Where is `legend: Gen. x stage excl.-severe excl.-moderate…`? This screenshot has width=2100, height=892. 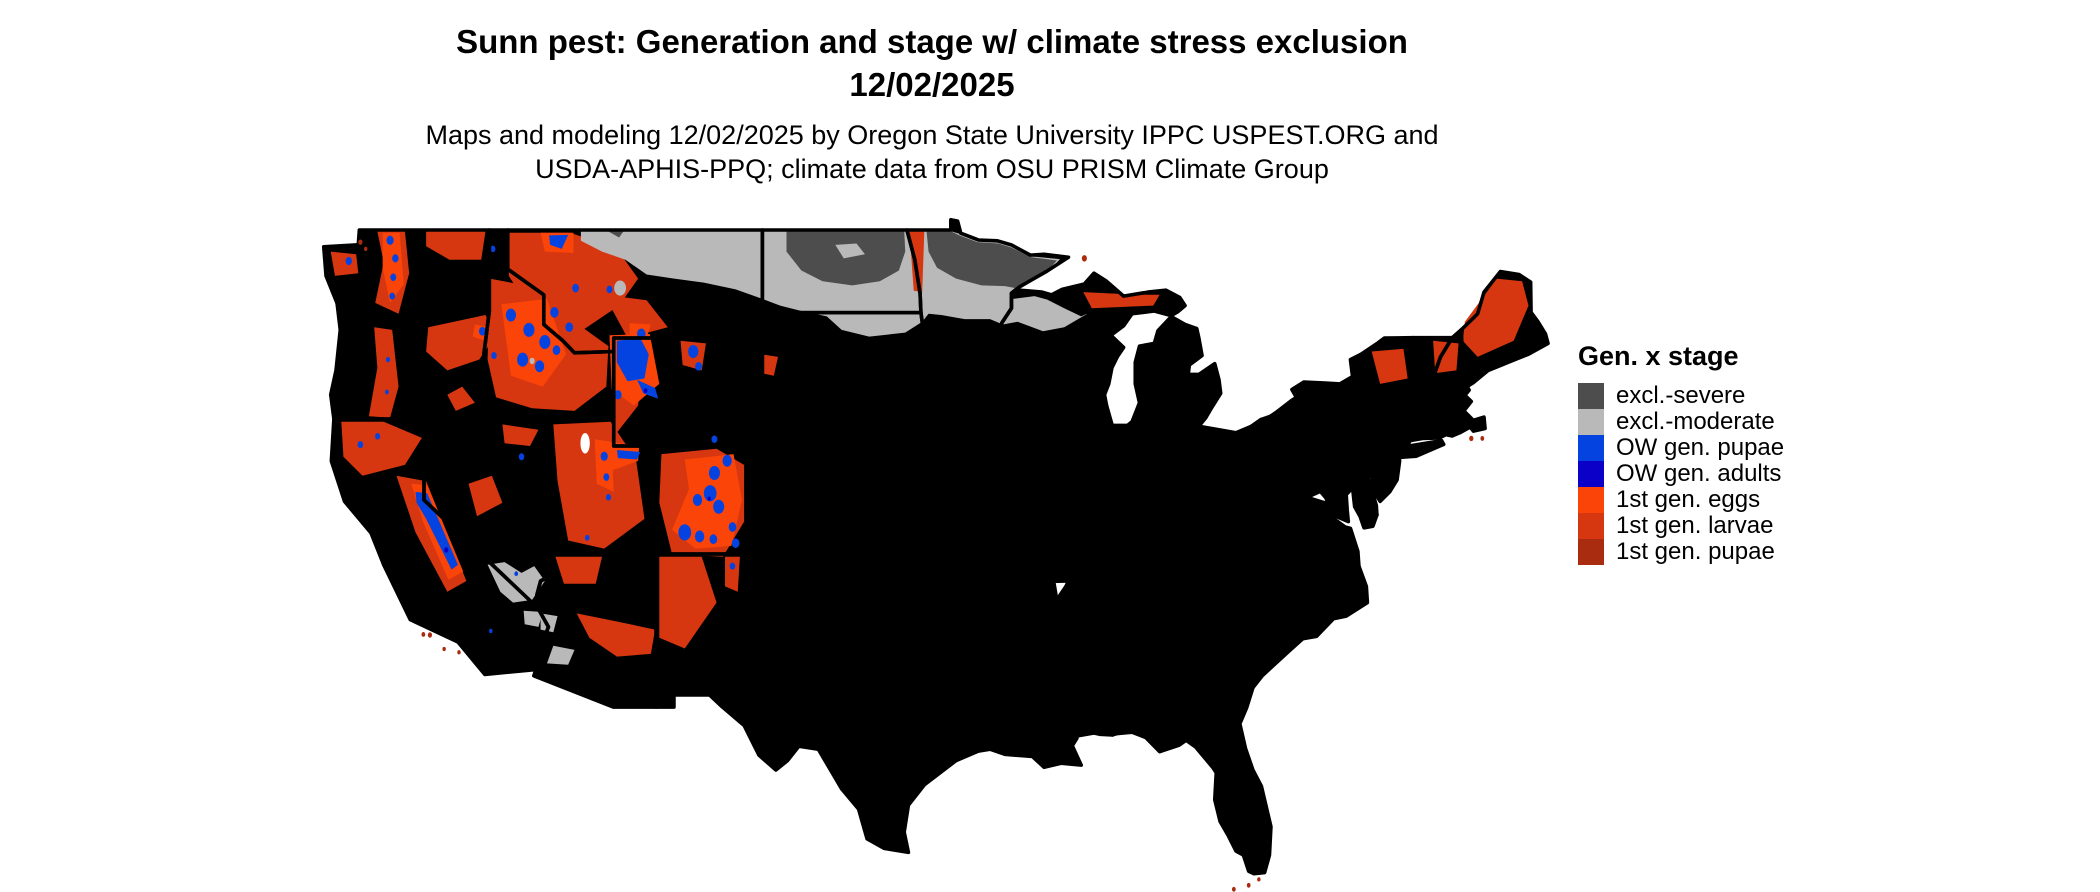
legend: Gen. x stage excl.-severe excl.-moderate… is located at coordinates (1681, 453).